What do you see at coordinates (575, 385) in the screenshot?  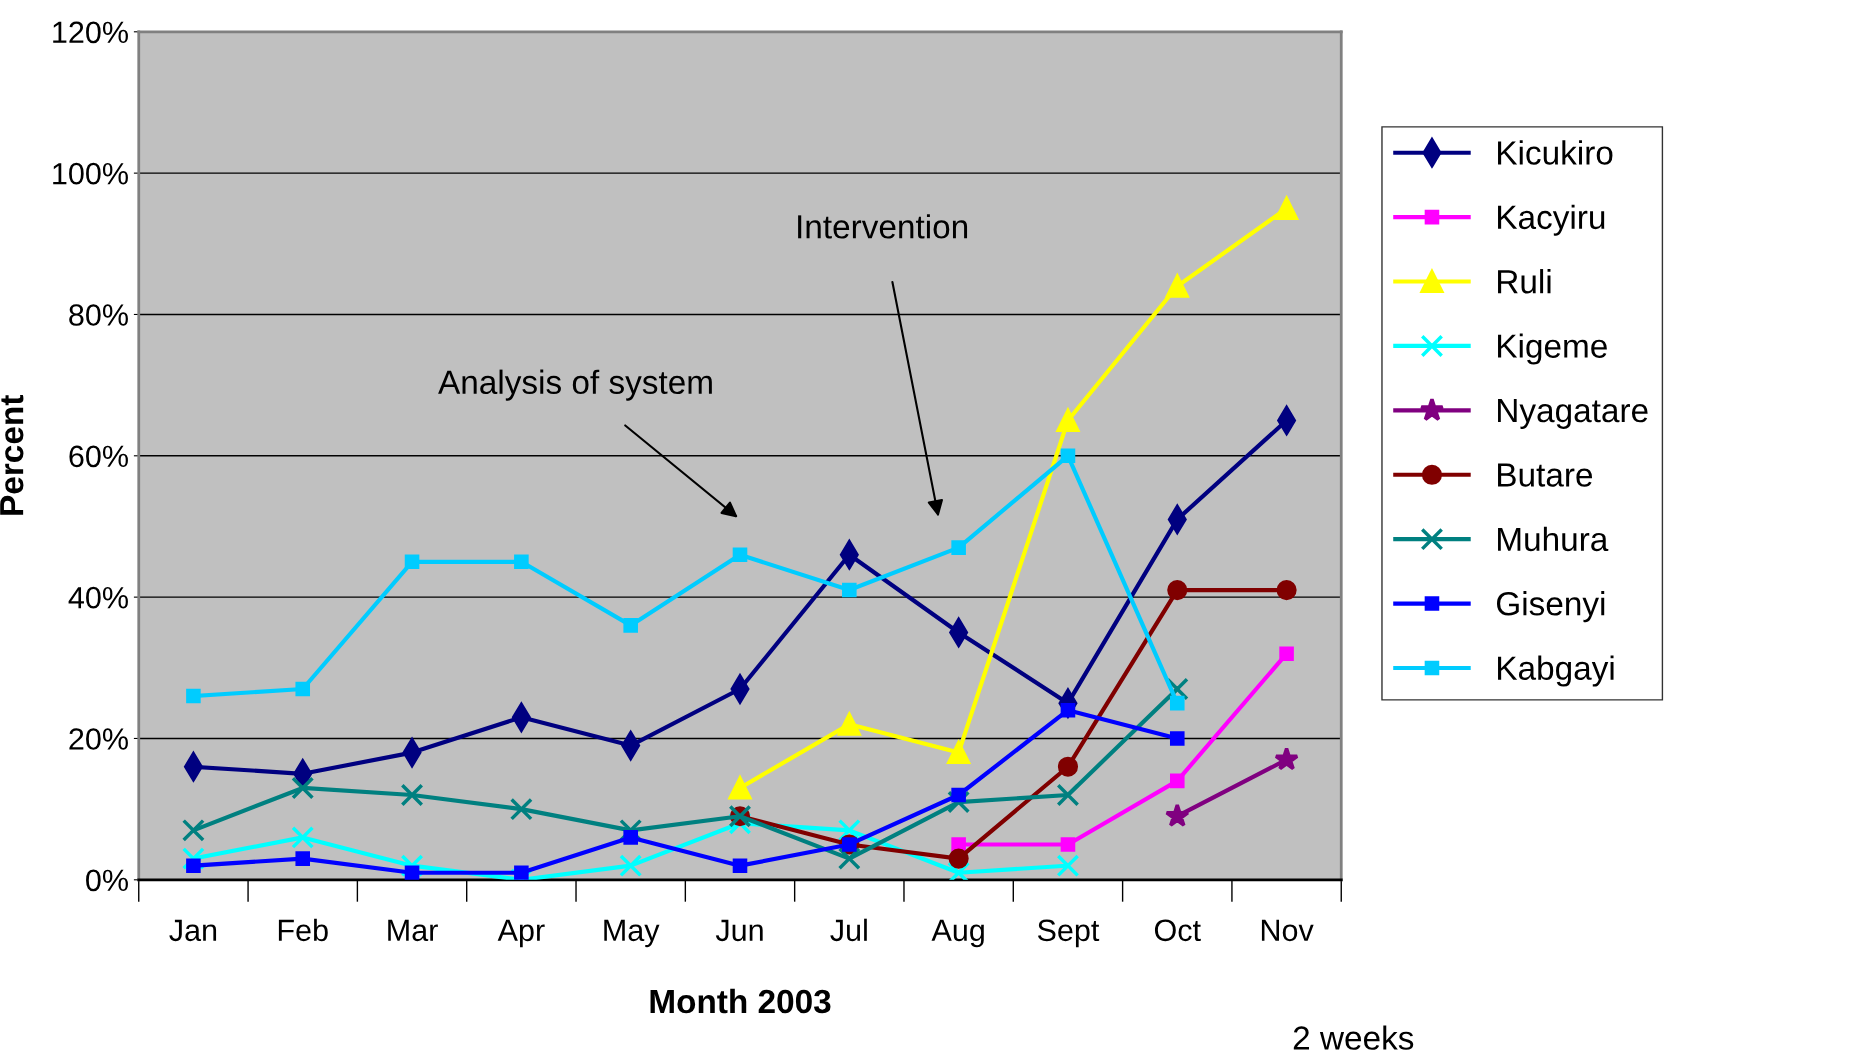 I see `annotation: Analysis of system` at bounding box center [575, 385].